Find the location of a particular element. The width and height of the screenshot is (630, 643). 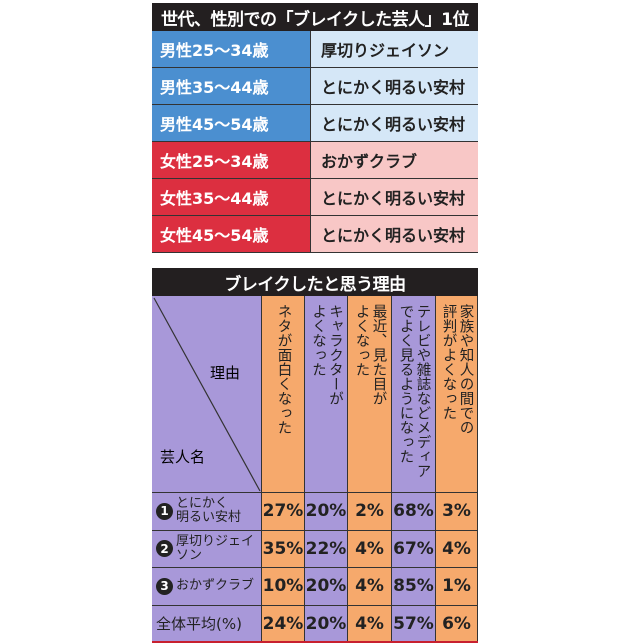

demographic-label: 男性35～44歳 is located at coordinates (231, 86).